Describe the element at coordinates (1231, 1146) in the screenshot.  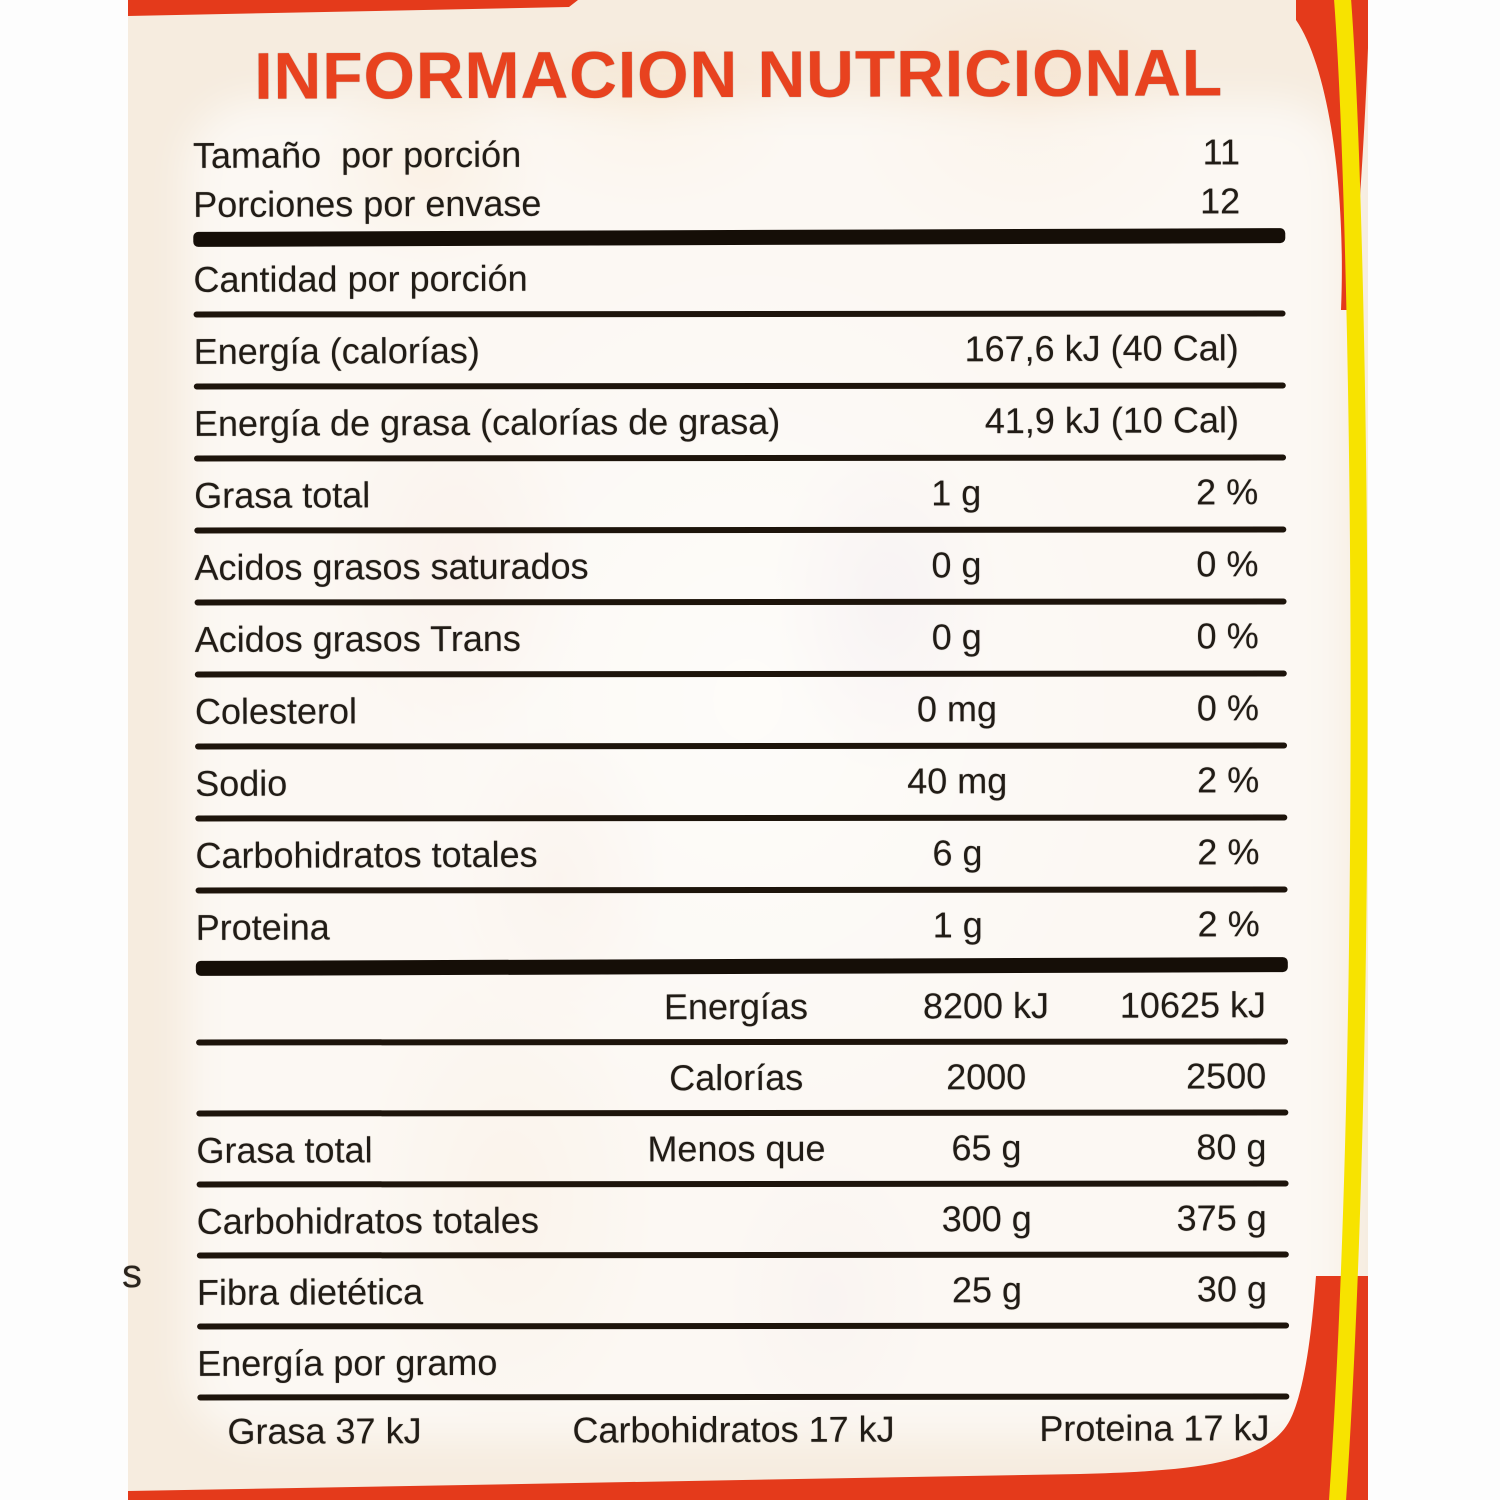
I see `reference-value-2500: 80 g` at that location.